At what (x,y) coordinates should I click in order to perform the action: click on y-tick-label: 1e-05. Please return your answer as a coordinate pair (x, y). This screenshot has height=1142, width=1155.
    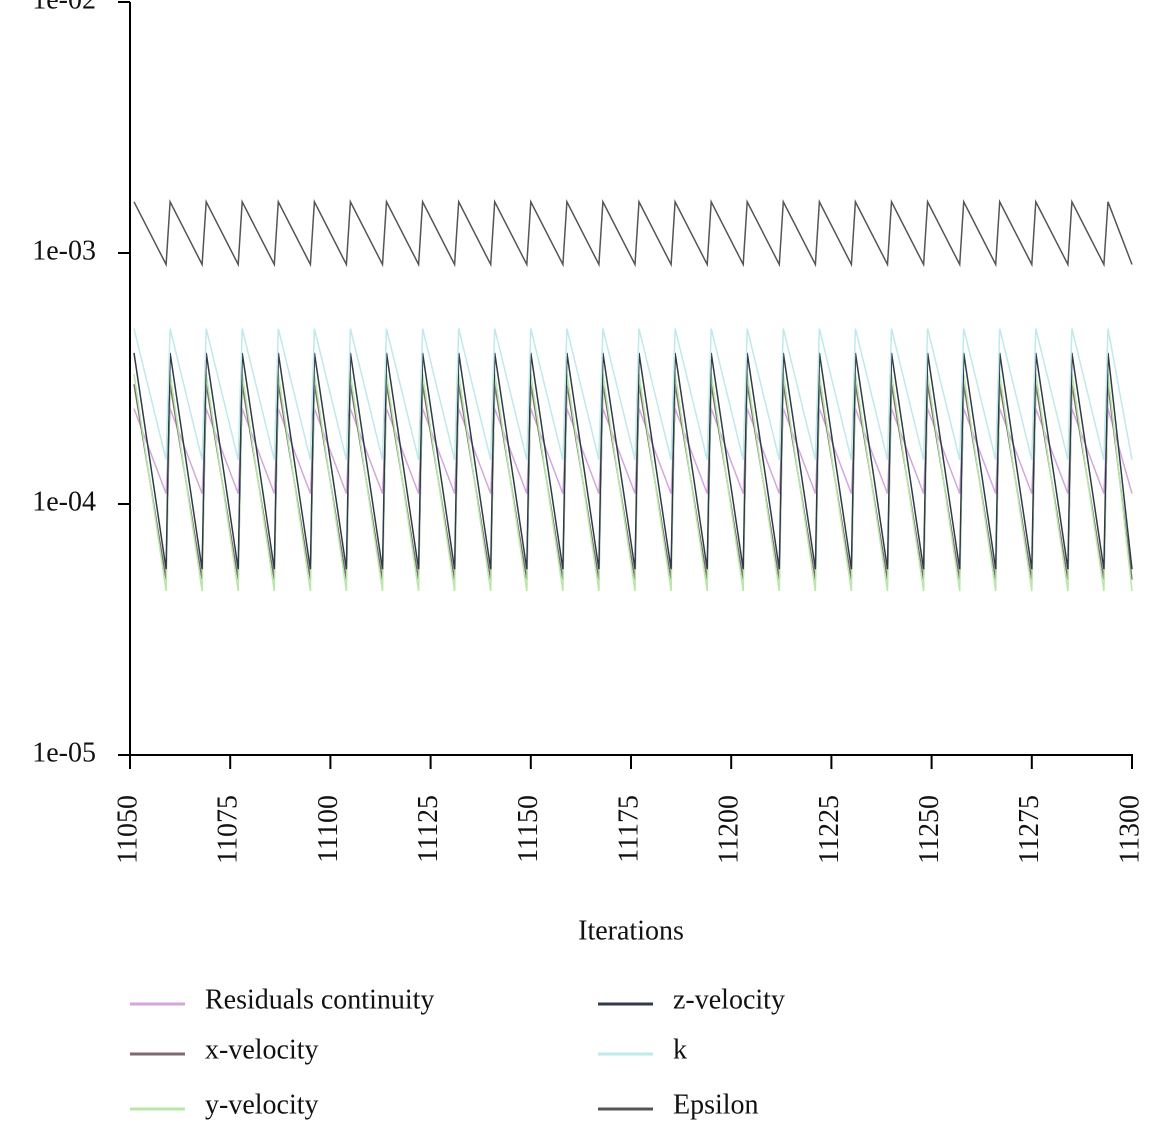
    Looking at the image, I should click on (64, 752).